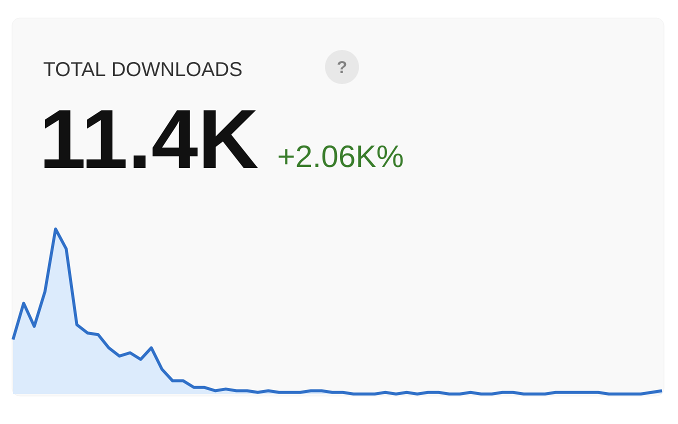 Image resolution: width=678 pixels, height=424 pixels. I want to click on text: 11.4K, so click(151, 139).